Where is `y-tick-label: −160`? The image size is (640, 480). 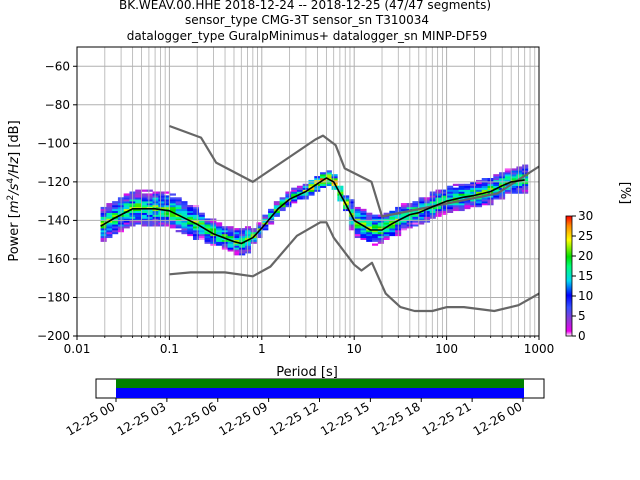
y-tick-label: −160 is located at coordinates (53, 259).